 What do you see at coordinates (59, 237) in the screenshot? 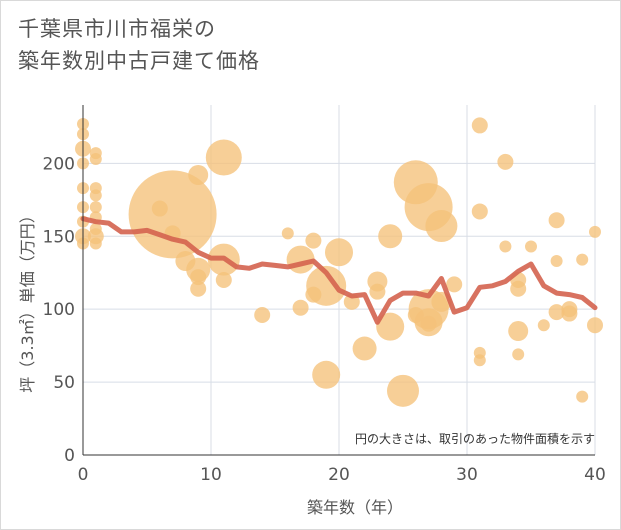
I see `y-tick-label: 150` at bounding box center [59, 237].